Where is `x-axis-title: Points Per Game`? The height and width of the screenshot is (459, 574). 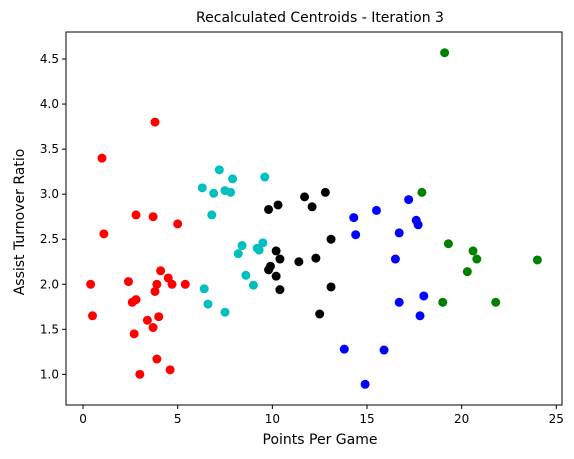
x-axis-title: Points Per Game is located at coordinates (320, 440).